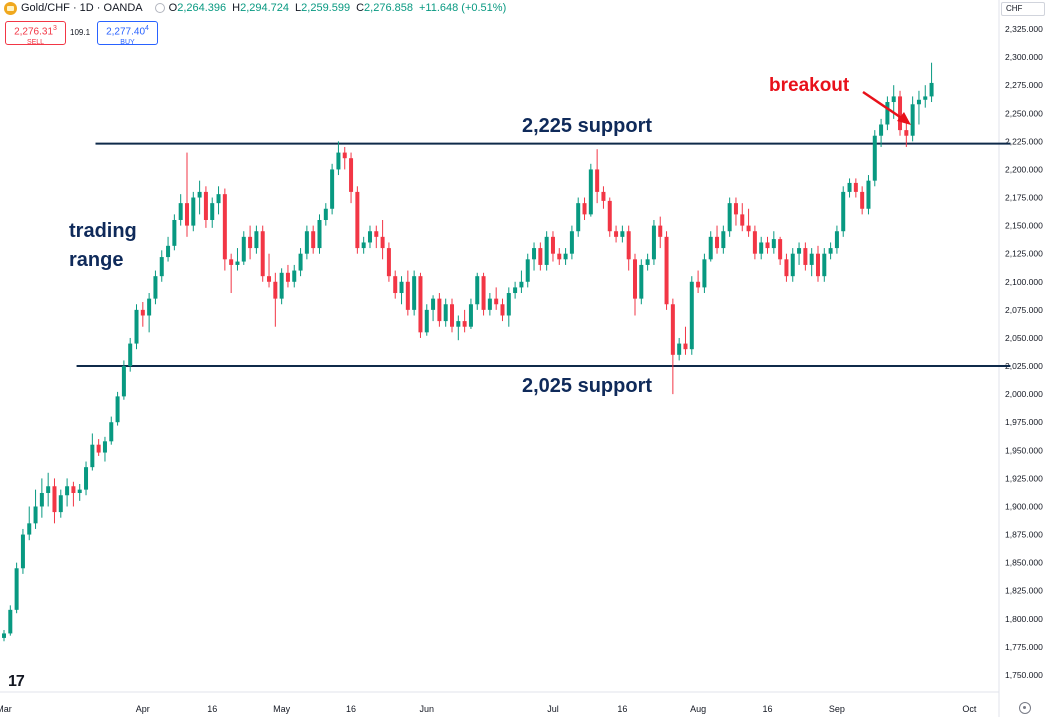 The image size is (1049, 717). Describe the element at coordinates (159, 8) in the screenshot. I see `visibility-icon` at that location.